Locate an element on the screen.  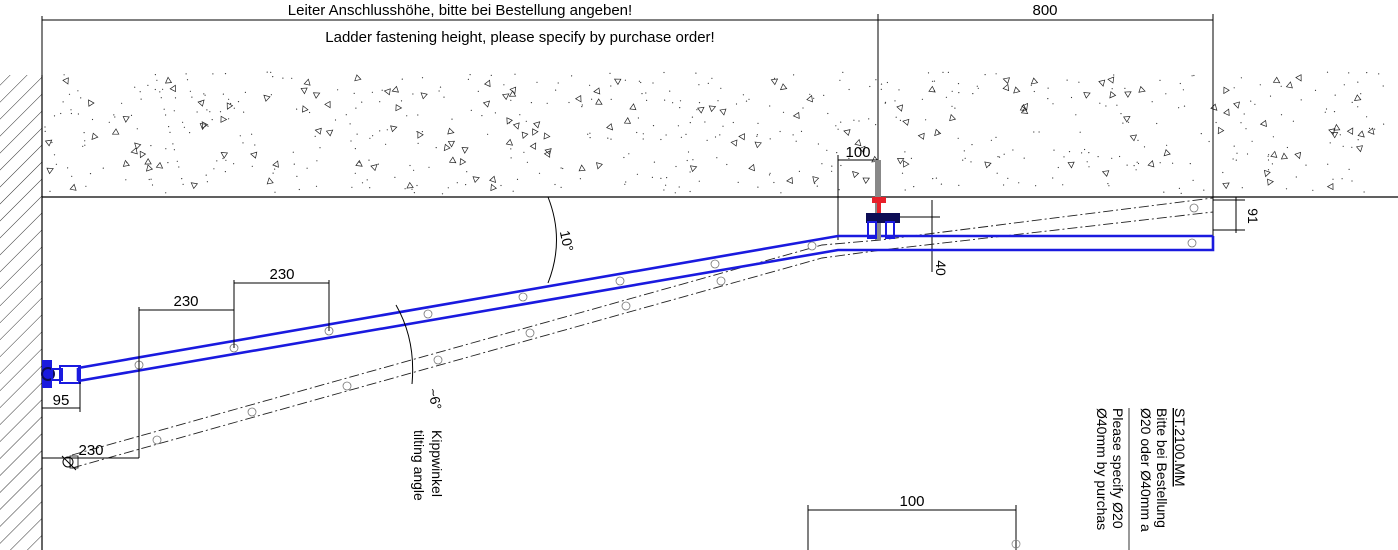
dim-100-top-label: 100 is located at coordinates (857, 152).